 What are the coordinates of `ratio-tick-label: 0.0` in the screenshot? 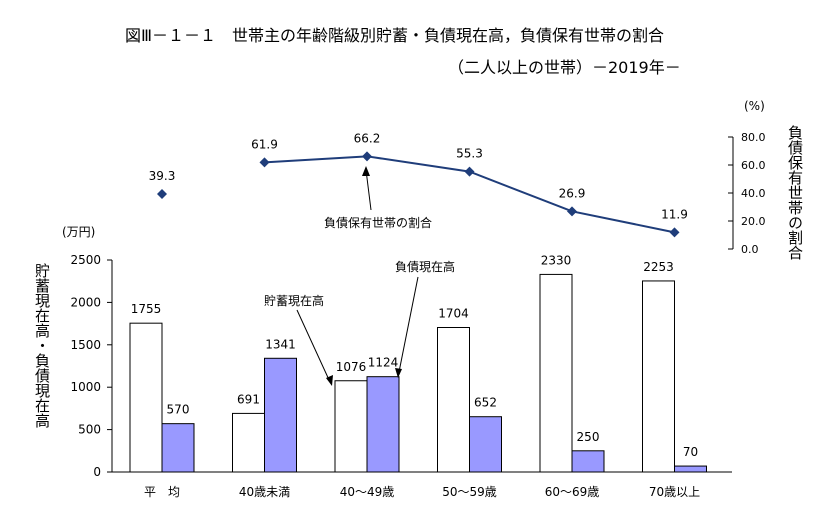 It's located at (750, 249).